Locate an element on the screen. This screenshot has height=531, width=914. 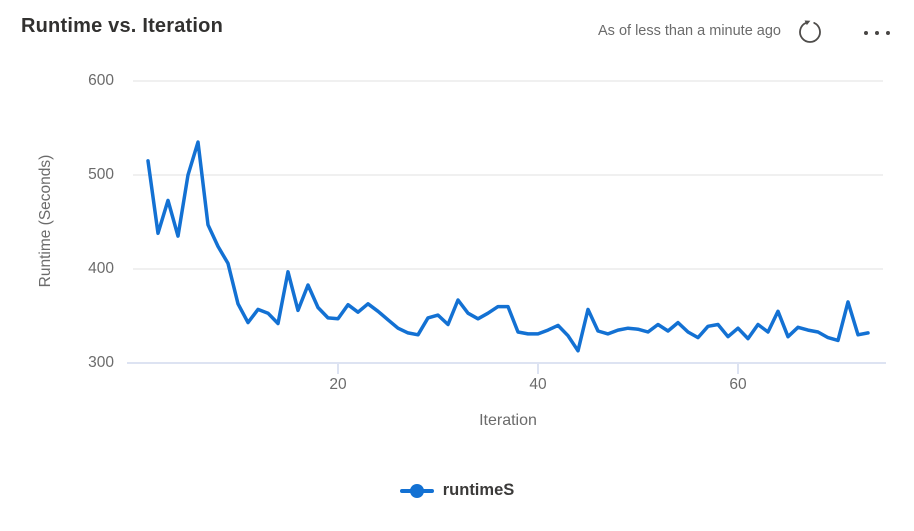
legend: runtimeS is located at coordinates (457, 490).